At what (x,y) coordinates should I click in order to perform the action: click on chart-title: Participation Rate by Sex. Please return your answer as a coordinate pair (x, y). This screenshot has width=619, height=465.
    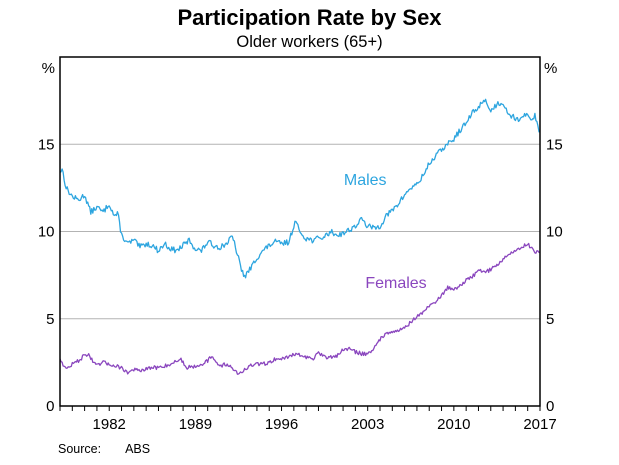
    Looking at the image, I should click on (309, 17).